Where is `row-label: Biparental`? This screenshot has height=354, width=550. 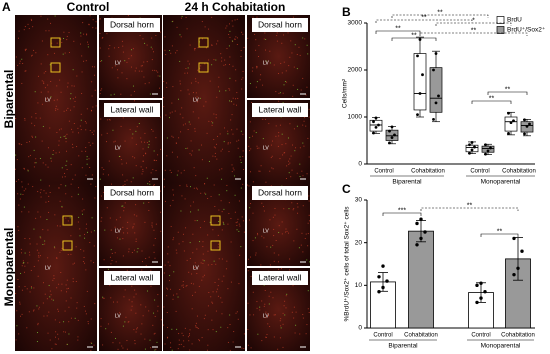
row-label: Biparental is located at coordinates (9, 99).